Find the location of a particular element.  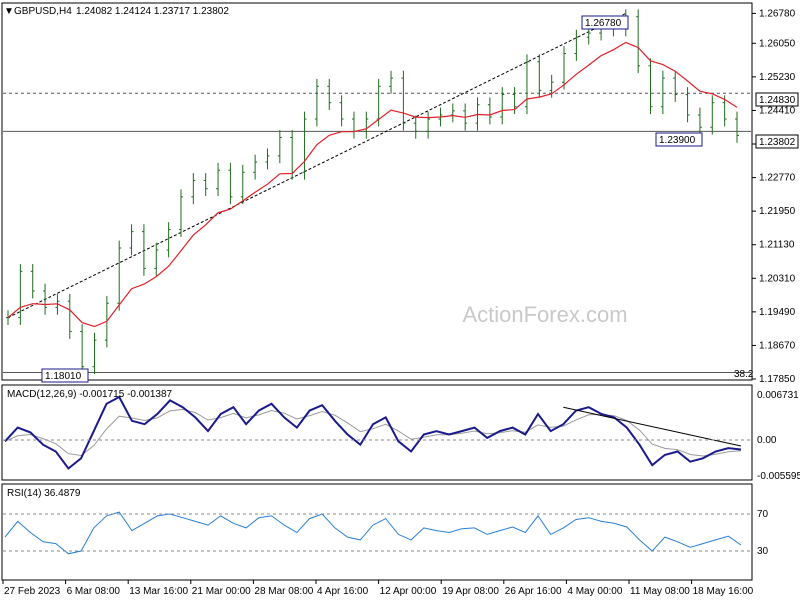

svg-text: 1.24830 is located at coordinates (777, 100).